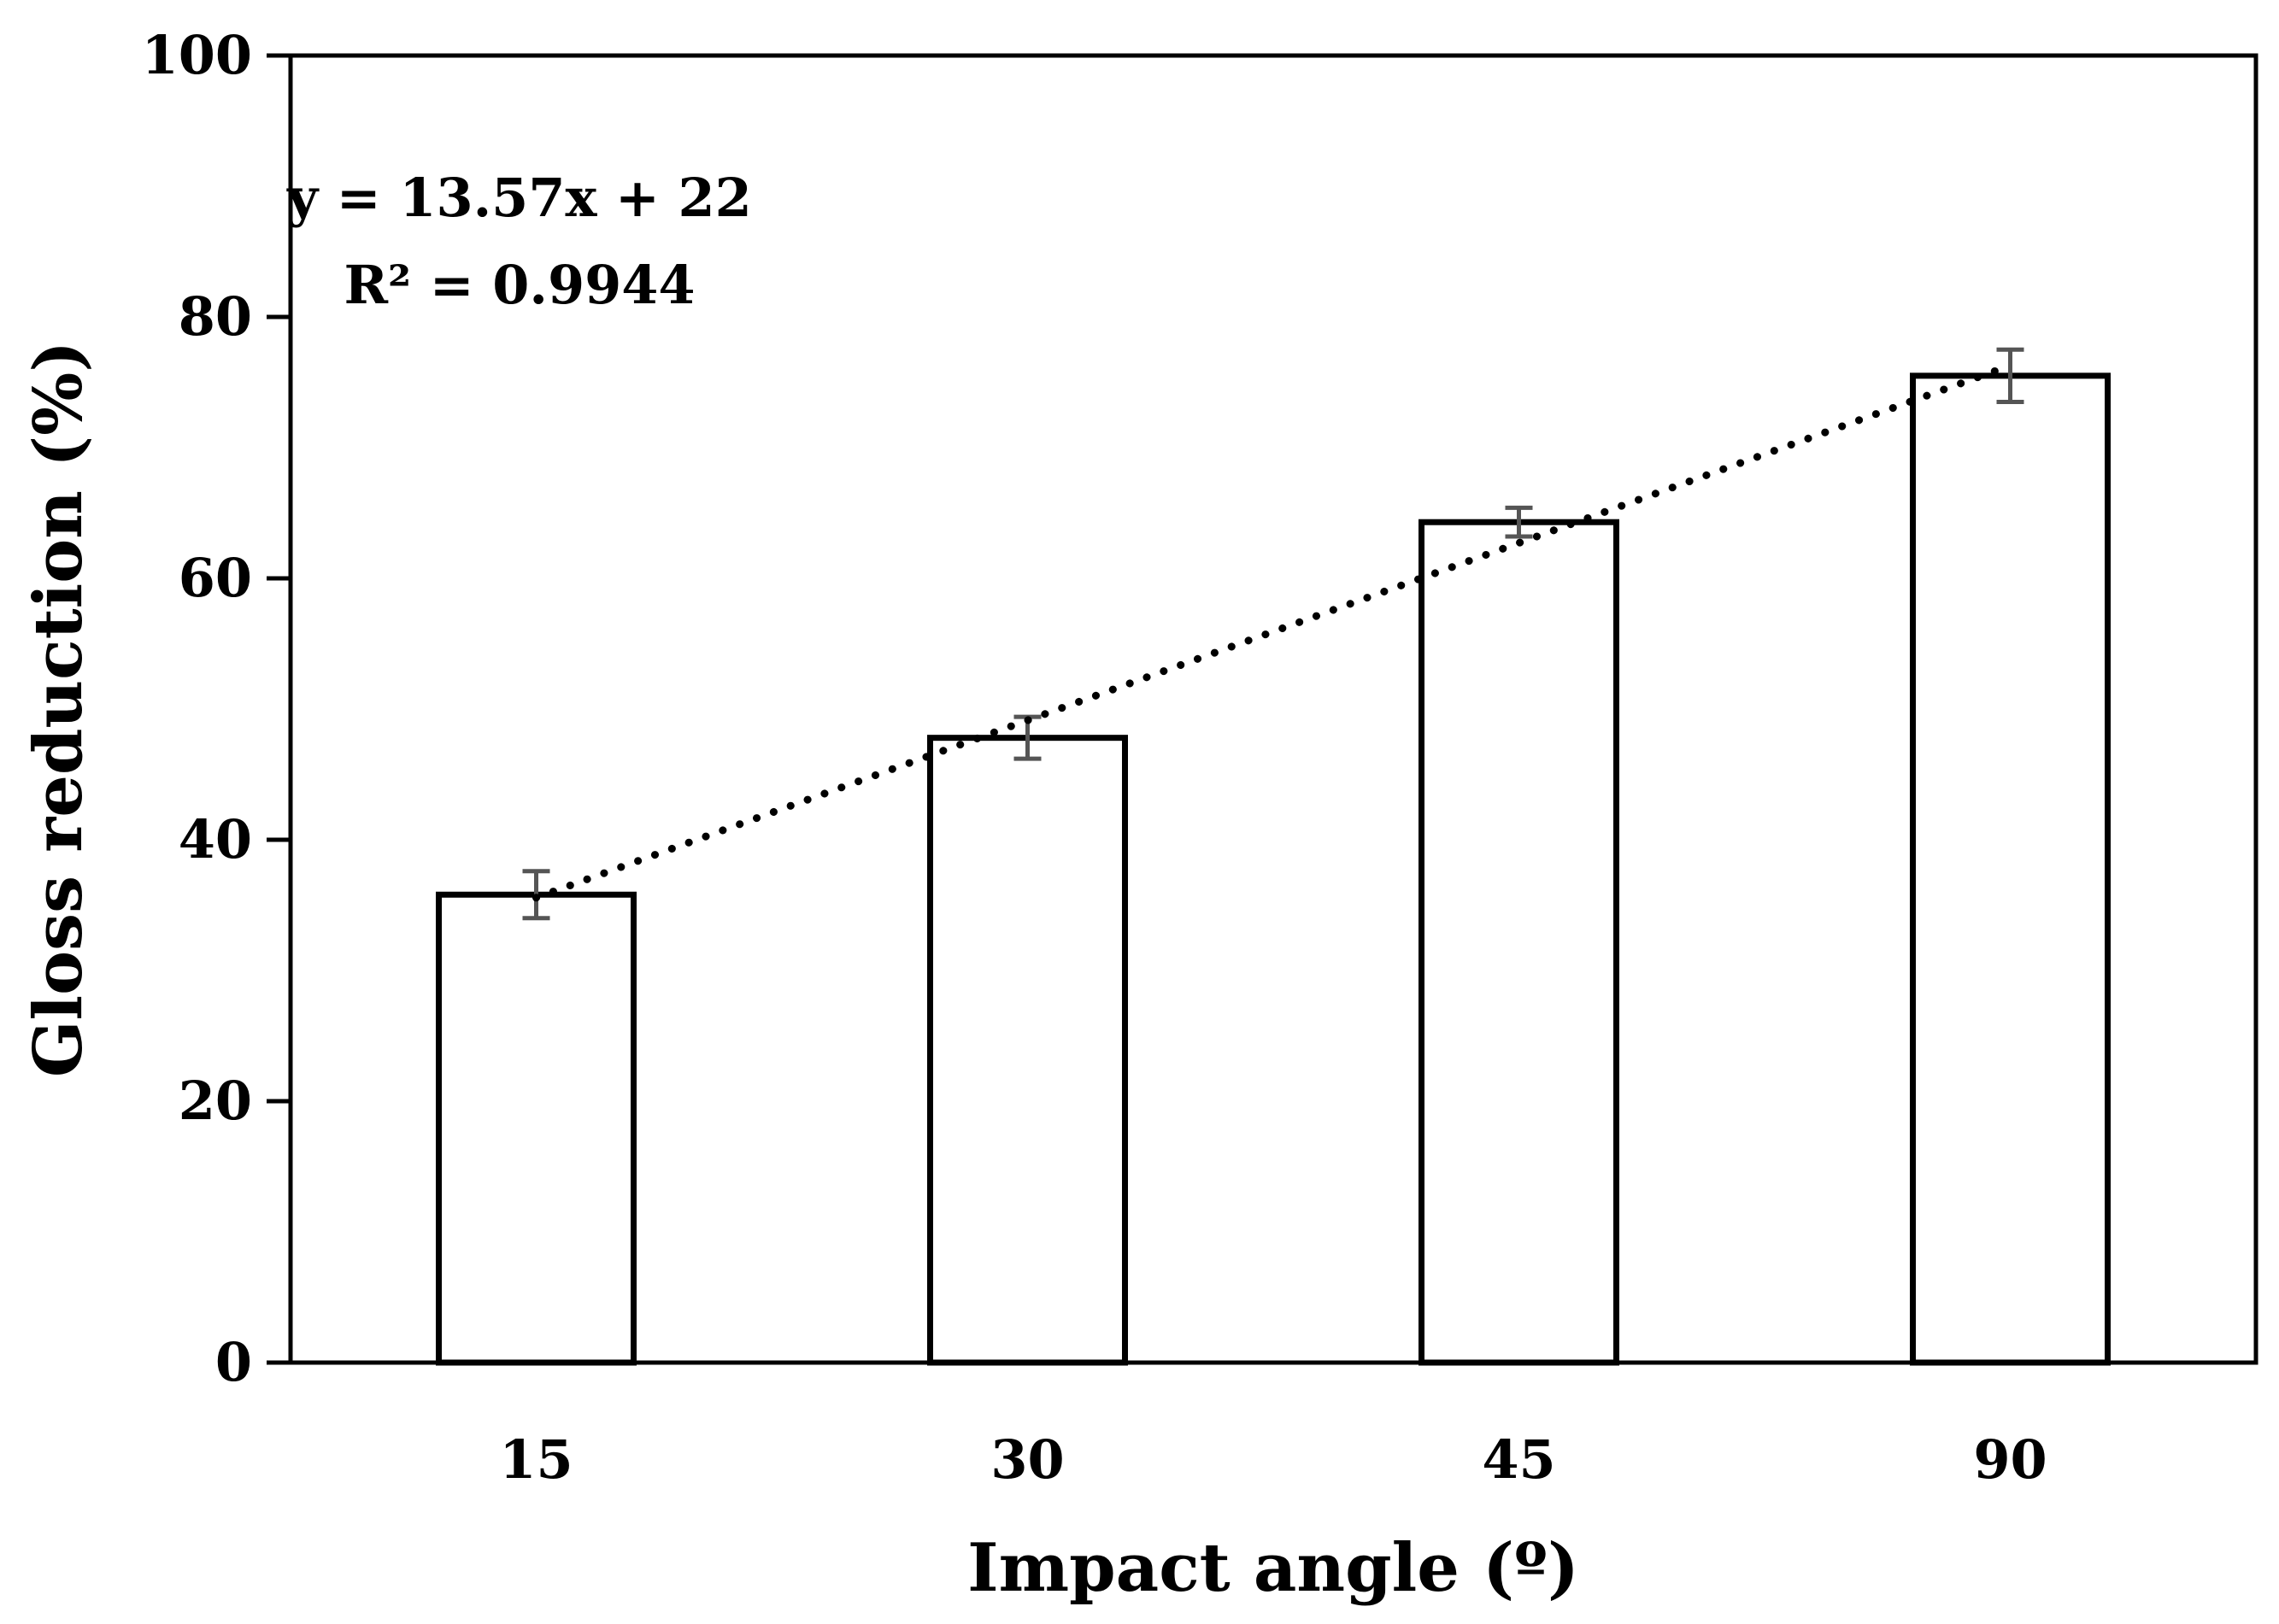  Describe the element at coordinates (1273, 1568) in the screenshot. I see `x-axis-title: Impact angle (º)` at that location.